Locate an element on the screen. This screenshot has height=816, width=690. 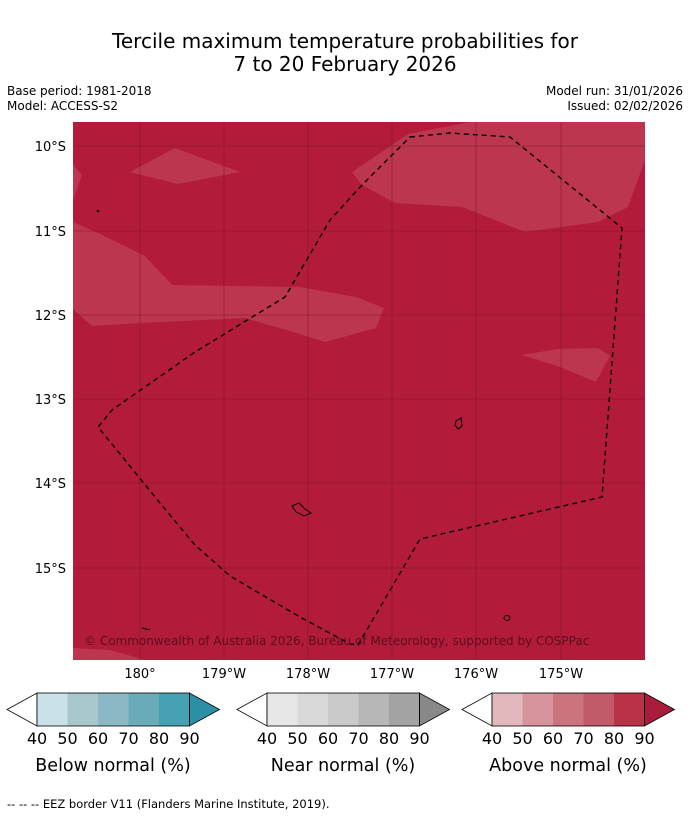
lon-label-177w: 177°W is located at coordinates (392, 674).